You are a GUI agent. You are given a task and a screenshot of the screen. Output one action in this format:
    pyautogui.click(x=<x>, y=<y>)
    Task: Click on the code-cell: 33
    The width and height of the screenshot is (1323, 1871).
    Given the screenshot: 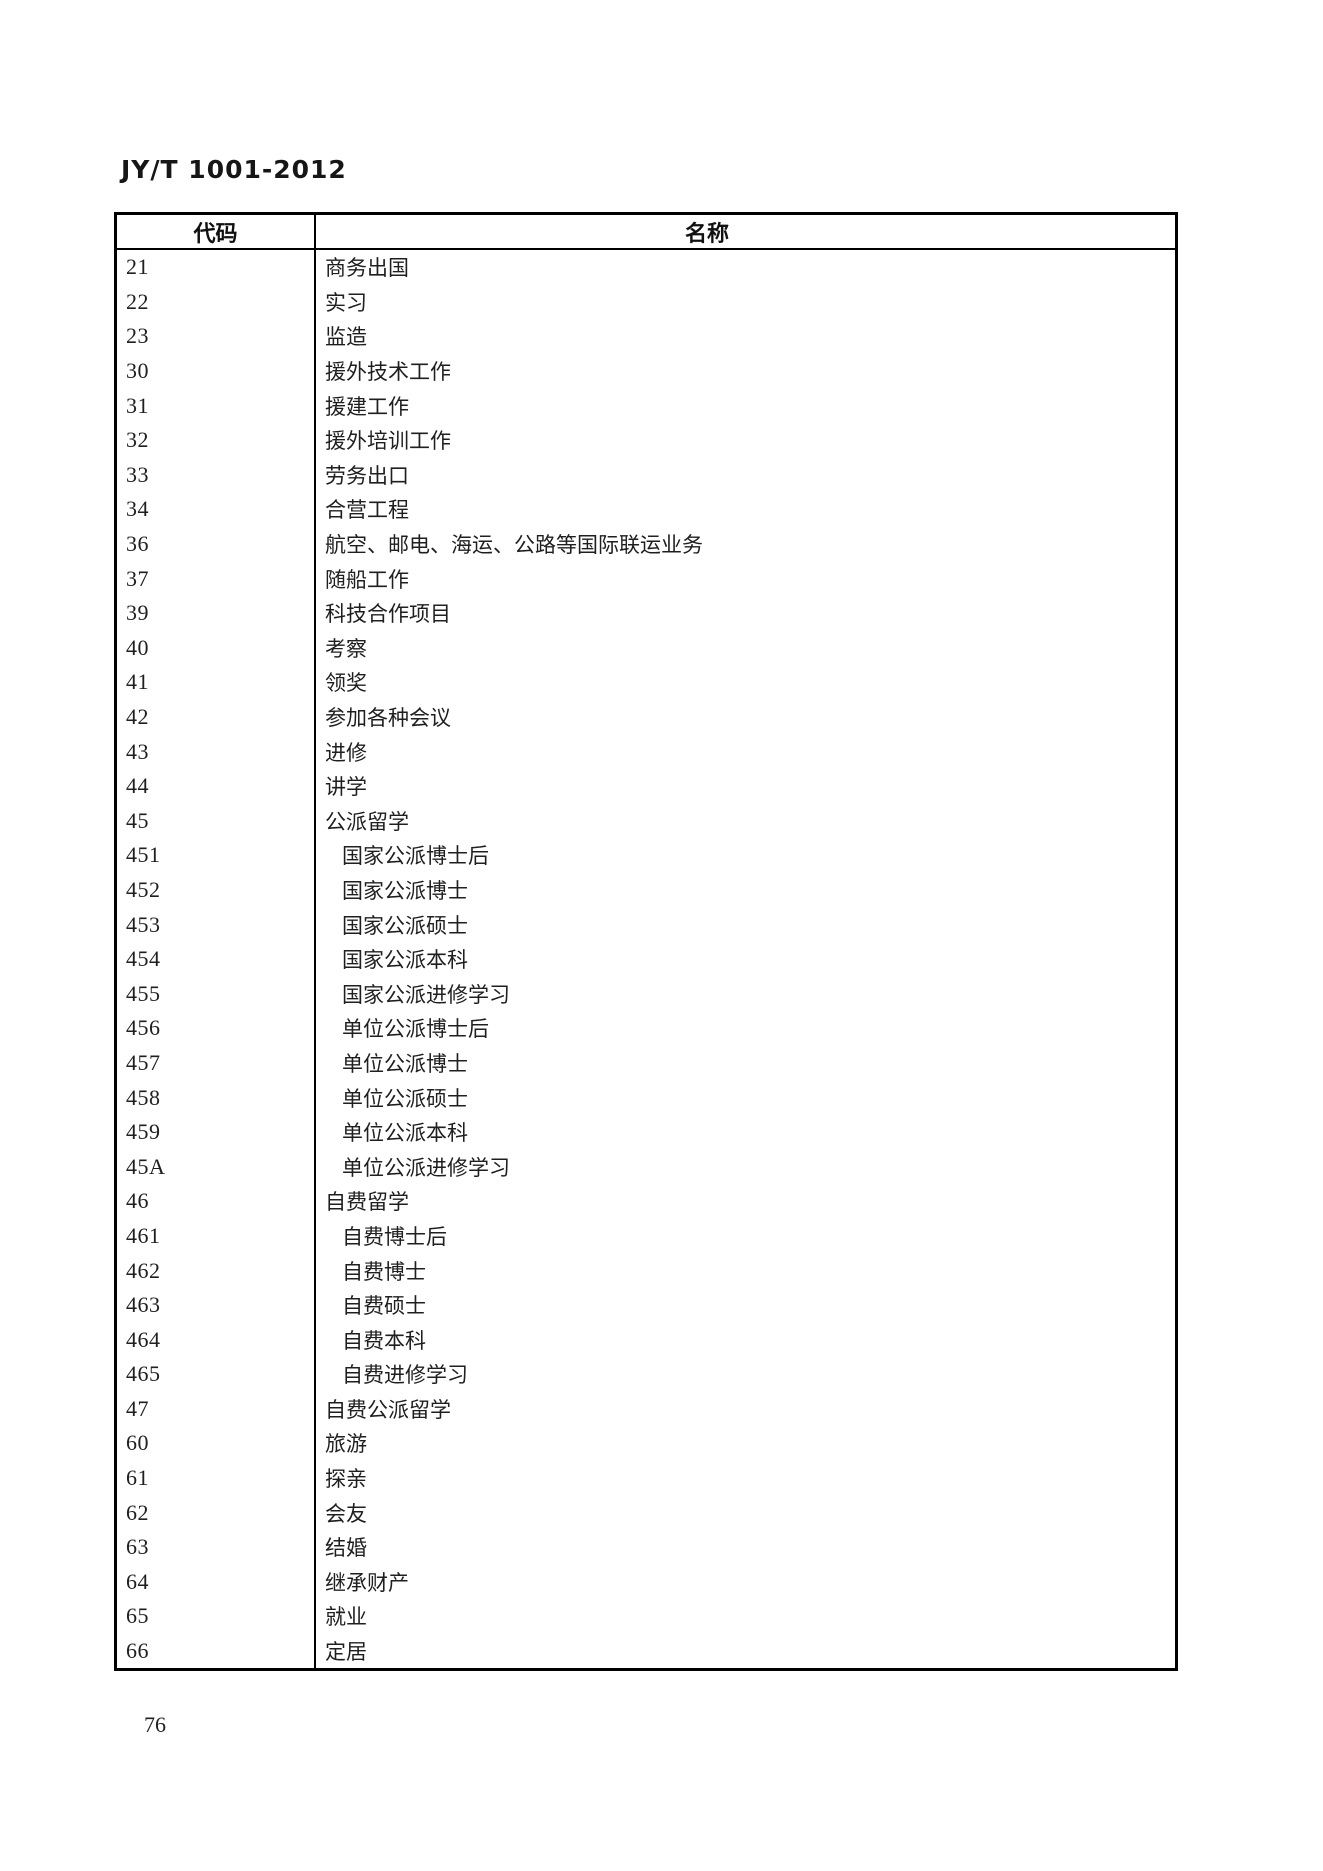 What is the action you would take?
    pyautogui.click(x=216, y=475)
    